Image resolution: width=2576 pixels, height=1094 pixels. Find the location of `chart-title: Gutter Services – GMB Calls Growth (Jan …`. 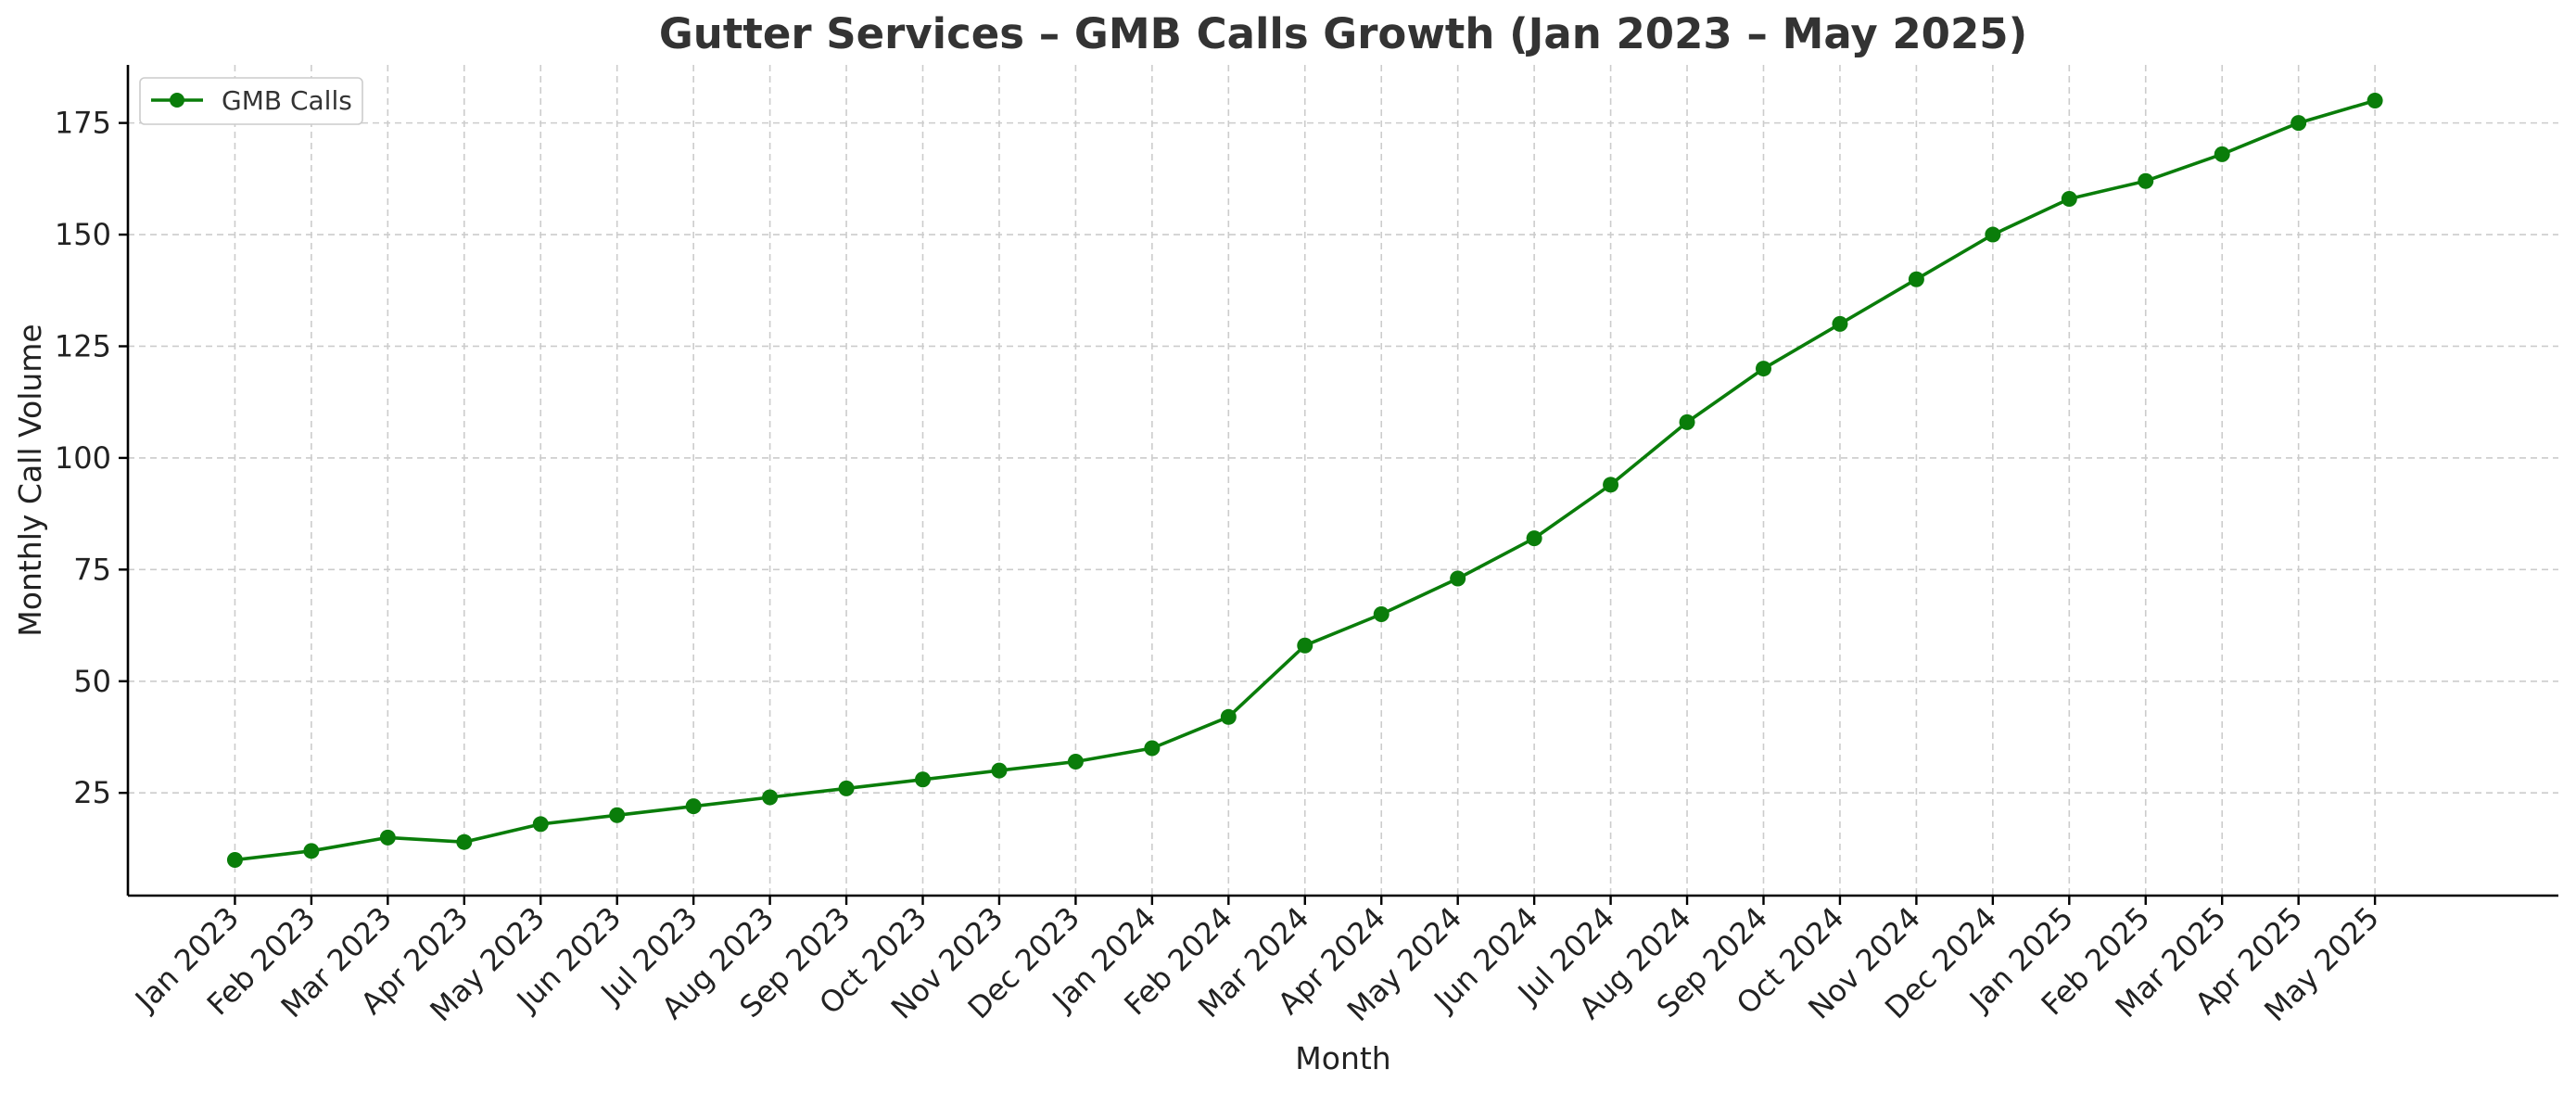

chart-title: Gutter Services – GMB Calls Growth (Jan … is located at coordinates (1343, 33).